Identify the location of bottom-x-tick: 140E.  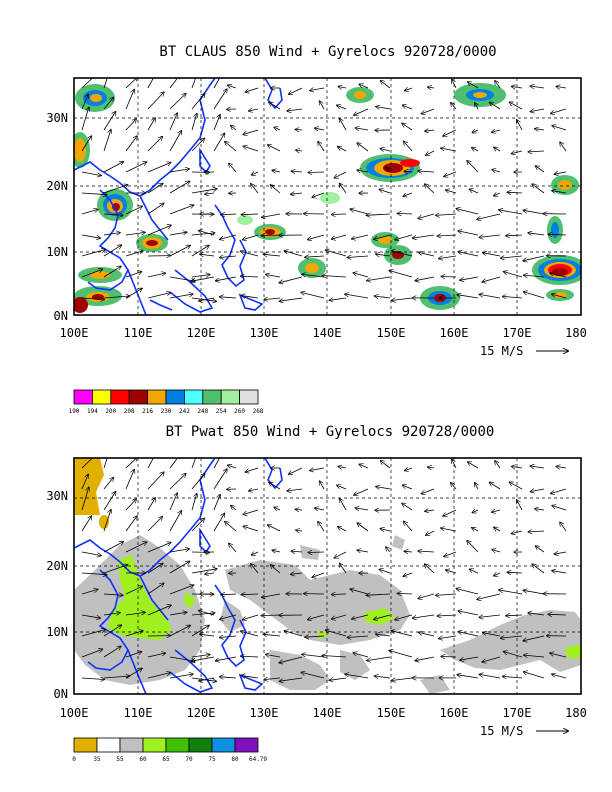
(327, 713).